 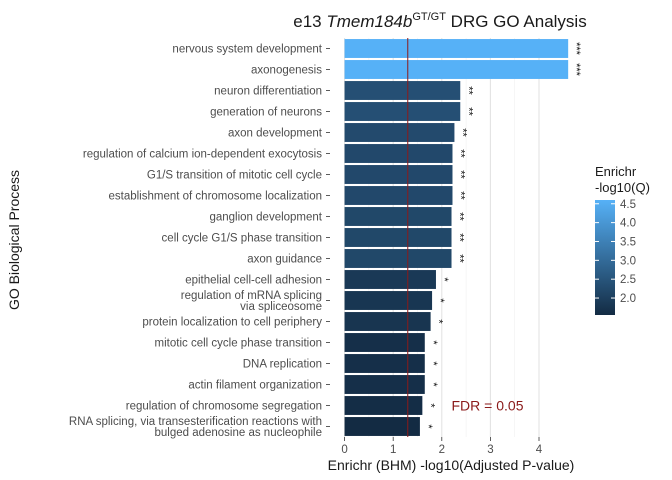 I want to click on category-label-line: G1/S transition of mitotic cell cycle, so click(x=234, y=176).